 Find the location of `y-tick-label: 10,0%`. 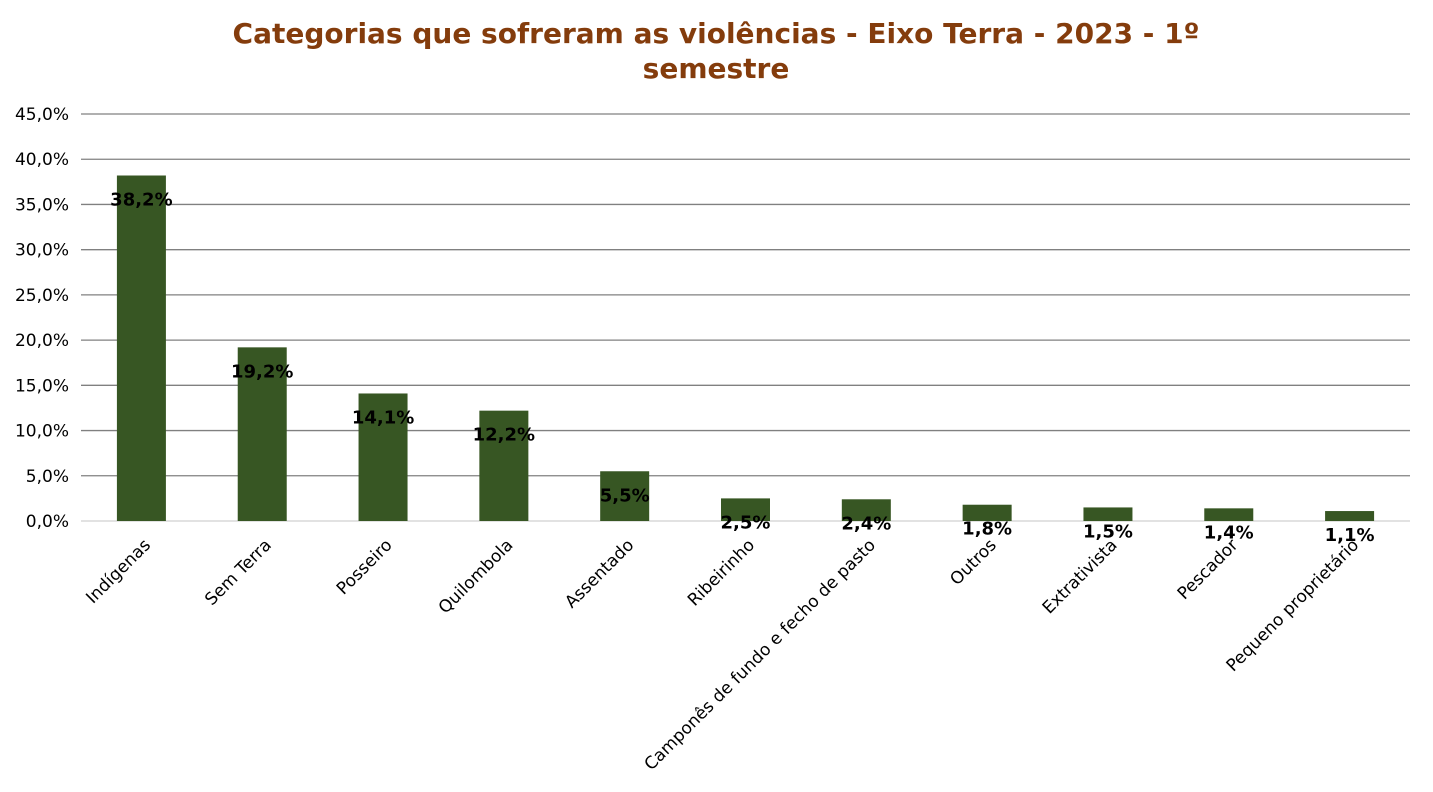

y-tick-label: 10,0% is located at coordinates (42, 432).